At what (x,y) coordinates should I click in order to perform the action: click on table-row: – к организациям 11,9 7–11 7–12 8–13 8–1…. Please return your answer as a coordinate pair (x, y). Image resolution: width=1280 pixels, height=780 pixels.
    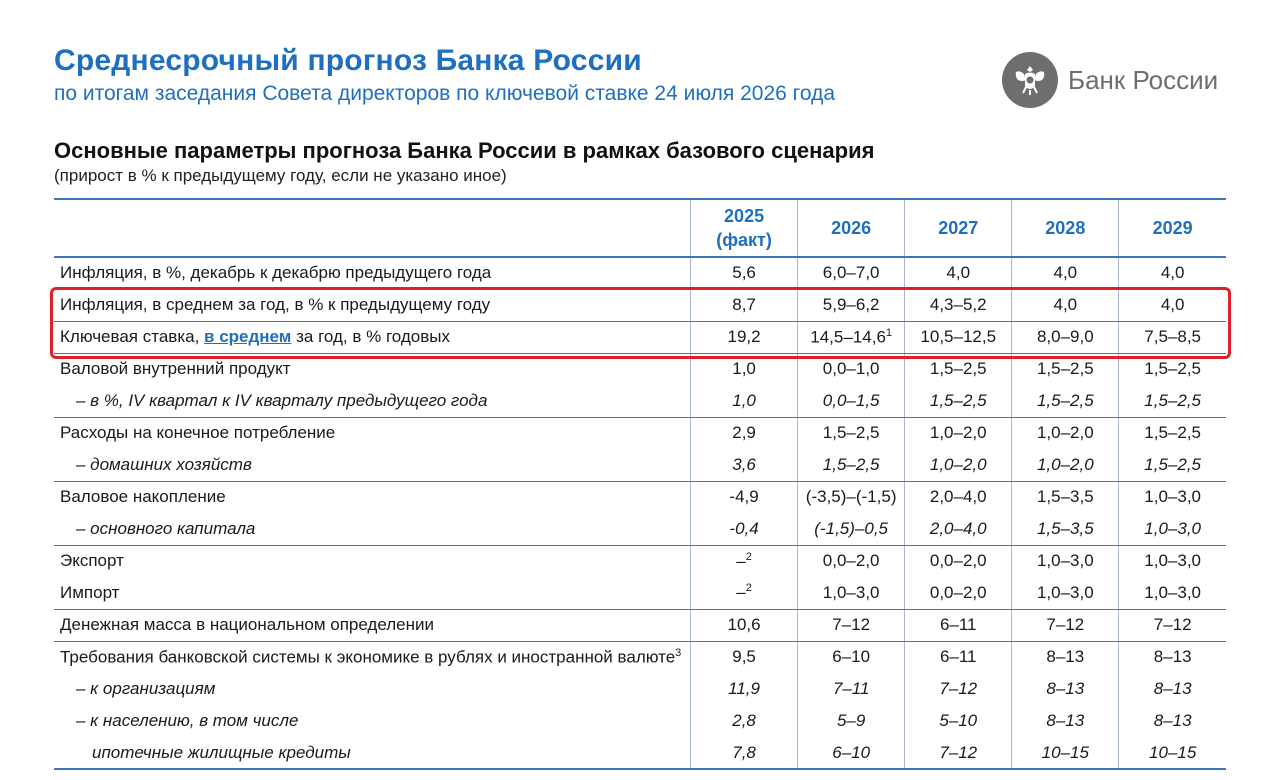
    Looking at the image, I should click on (640, 689).